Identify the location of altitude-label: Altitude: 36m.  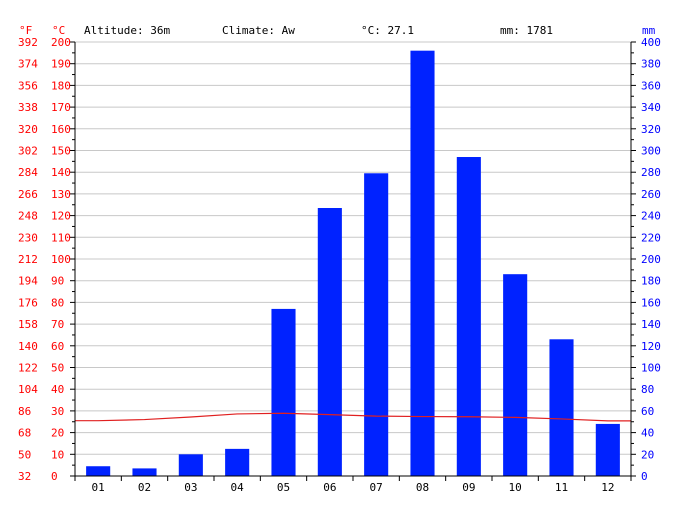
(127, 30).